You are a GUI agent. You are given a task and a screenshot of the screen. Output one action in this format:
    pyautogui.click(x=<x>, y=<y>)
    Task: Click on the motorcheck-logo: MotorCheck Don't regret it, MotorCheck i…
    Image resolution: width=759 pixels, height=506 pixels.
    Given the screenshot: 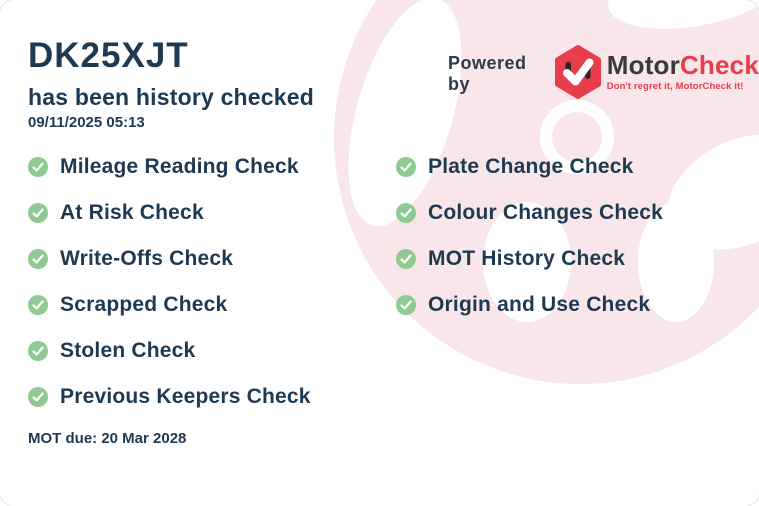 What is the action you would take?
    pyautogui.click(x=656, y=72)
    